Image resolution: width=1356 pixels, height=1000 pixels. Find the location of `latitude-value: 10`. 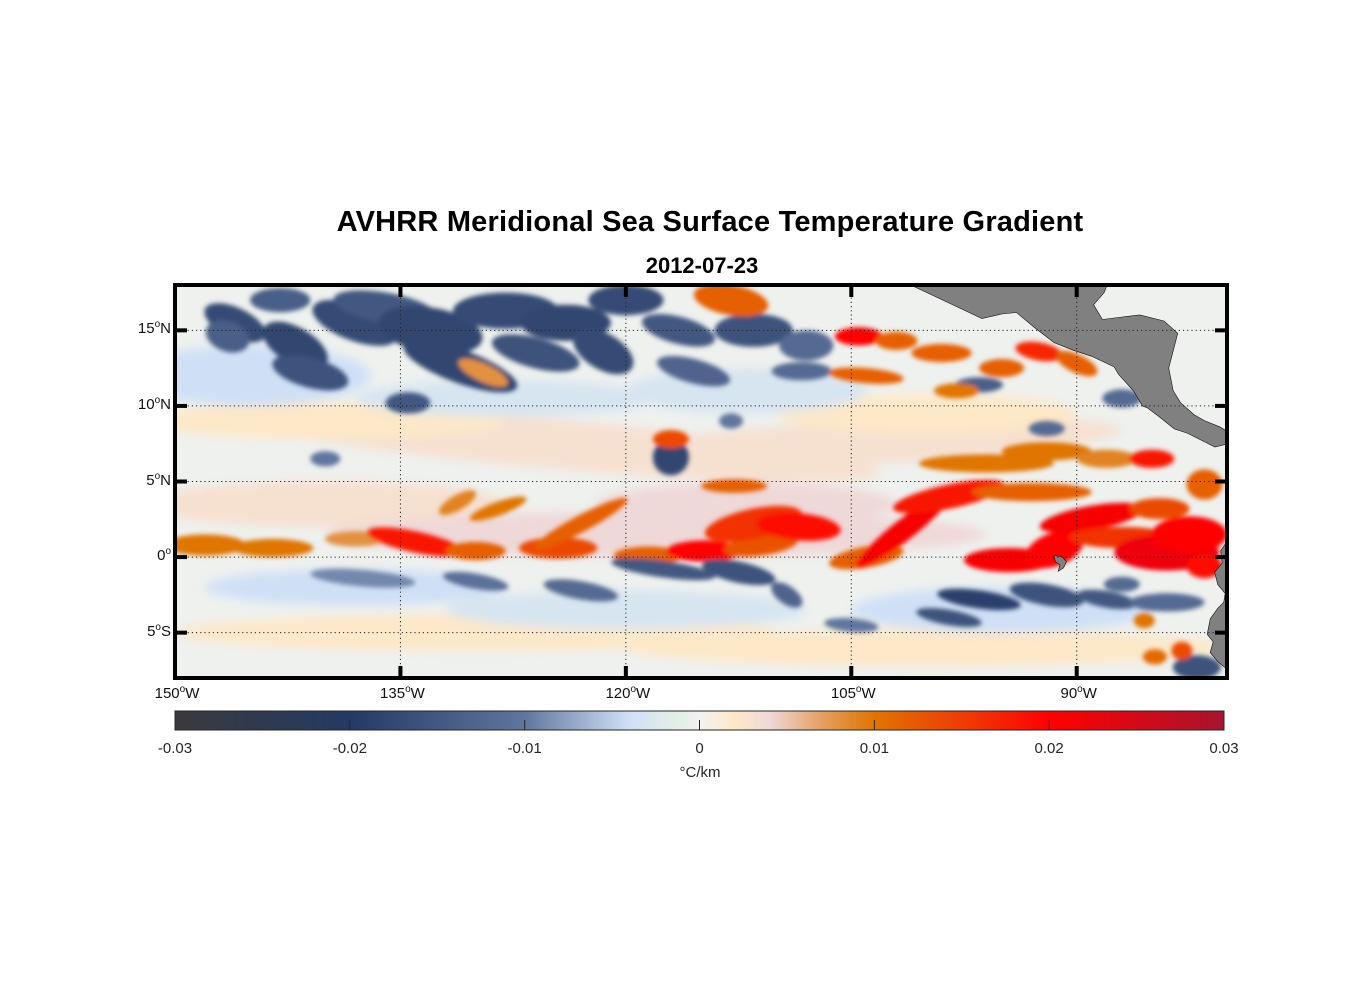

latitude-value: 10 is located at coordinates (146, 404).